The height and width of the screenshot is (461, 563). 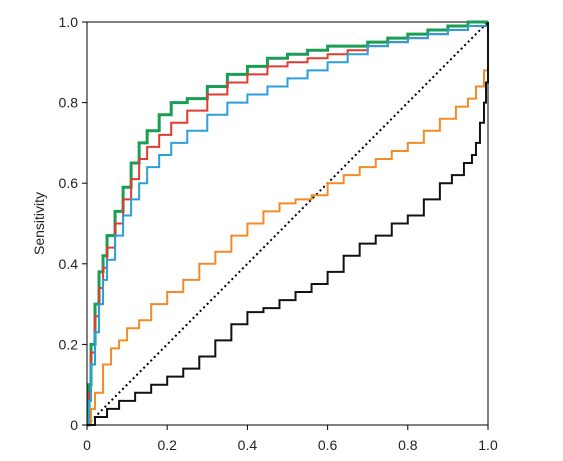 What do you see at coordinates (73, 223) in the screenshot?
I see `y-axis: 0 0.2 0.4 0.6 0.8 1.0` at bounding box center [73, 223].